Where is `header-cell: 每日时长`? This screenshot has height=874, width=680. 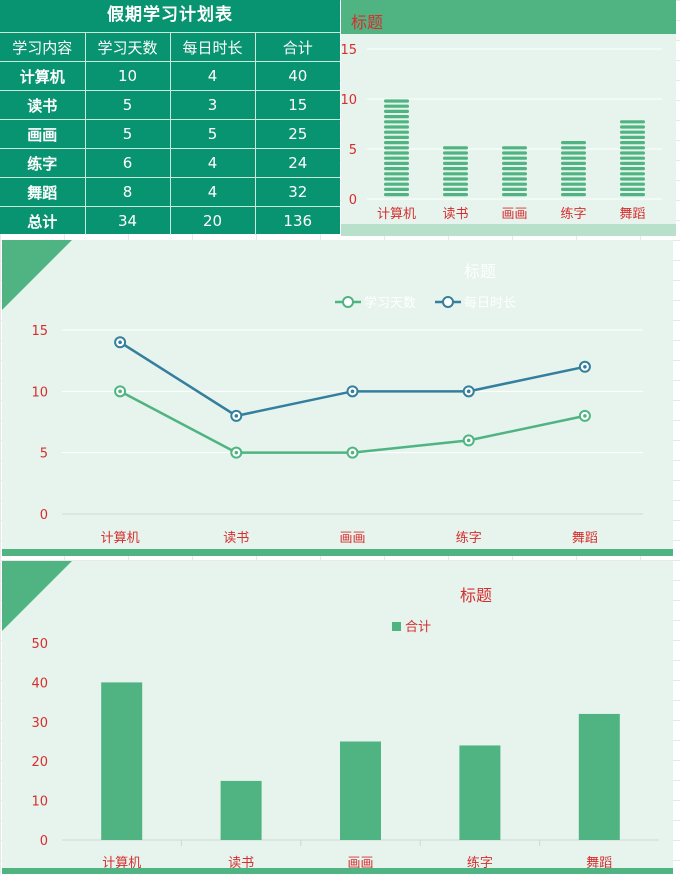 header-cell: 每日时长 is located at coordinates (213, 47).